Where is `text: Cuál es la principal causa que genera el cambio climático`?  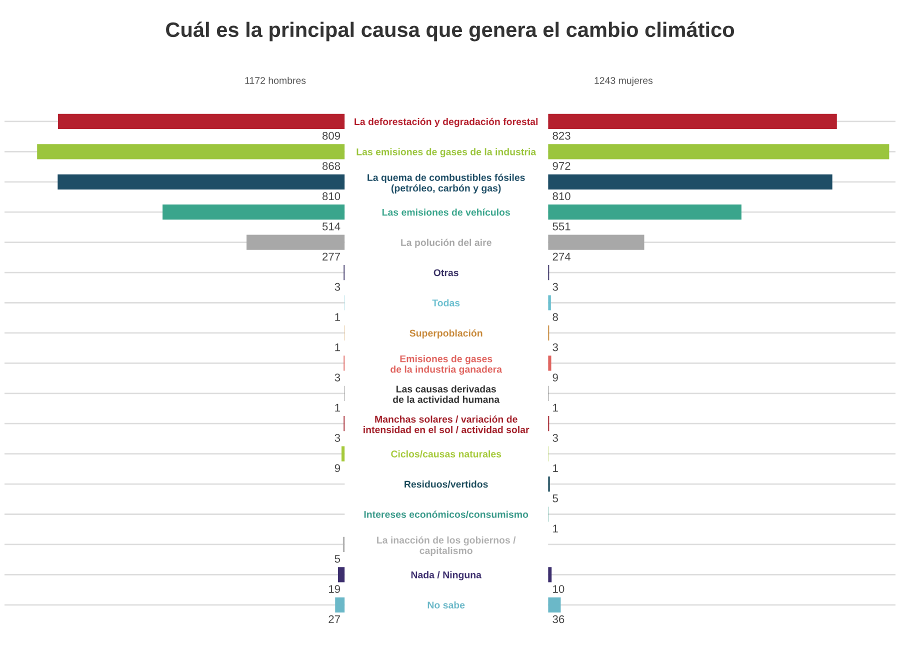
text: Cuál es la principal causa que genera el cambio climático is located at coordinates (450, 32).